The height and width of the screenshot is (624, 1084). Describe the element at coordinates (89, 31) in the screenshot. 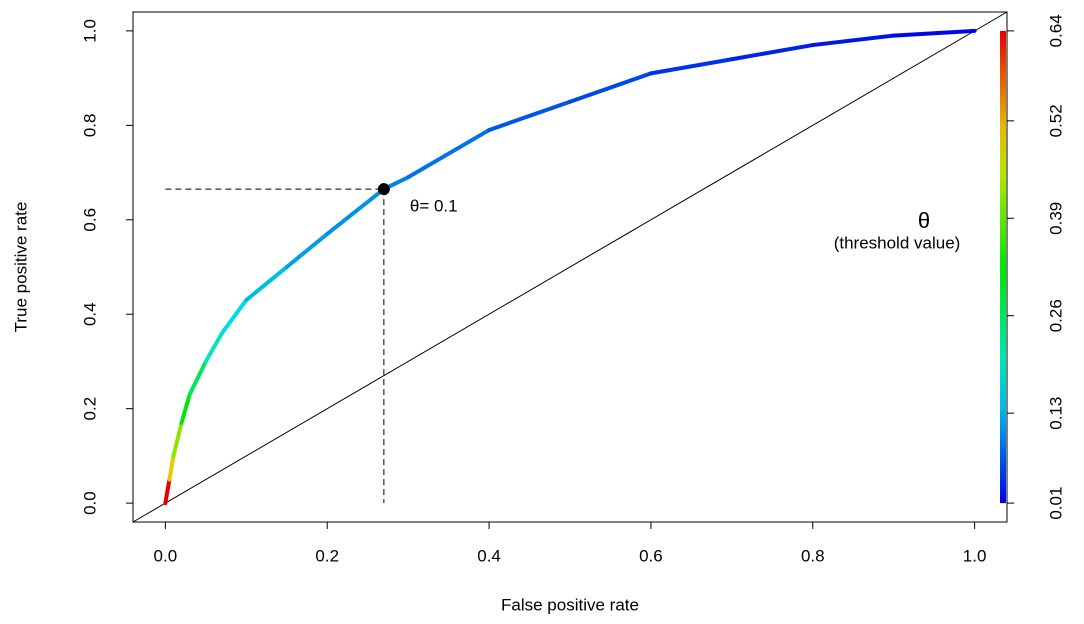

I see `y-tick-label: 1.0` at that location.